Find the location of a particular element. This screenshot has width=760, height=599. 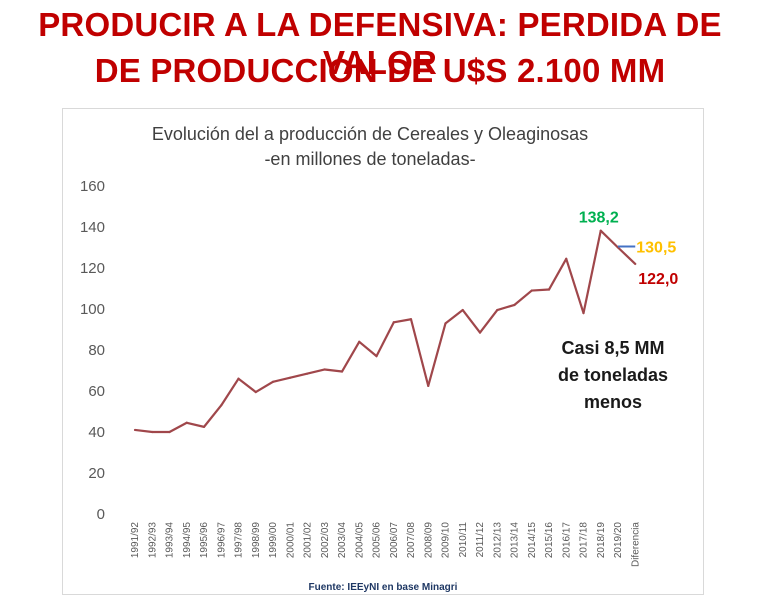

x-tick-label: 2018/19 is located at coordinates (601, 540).